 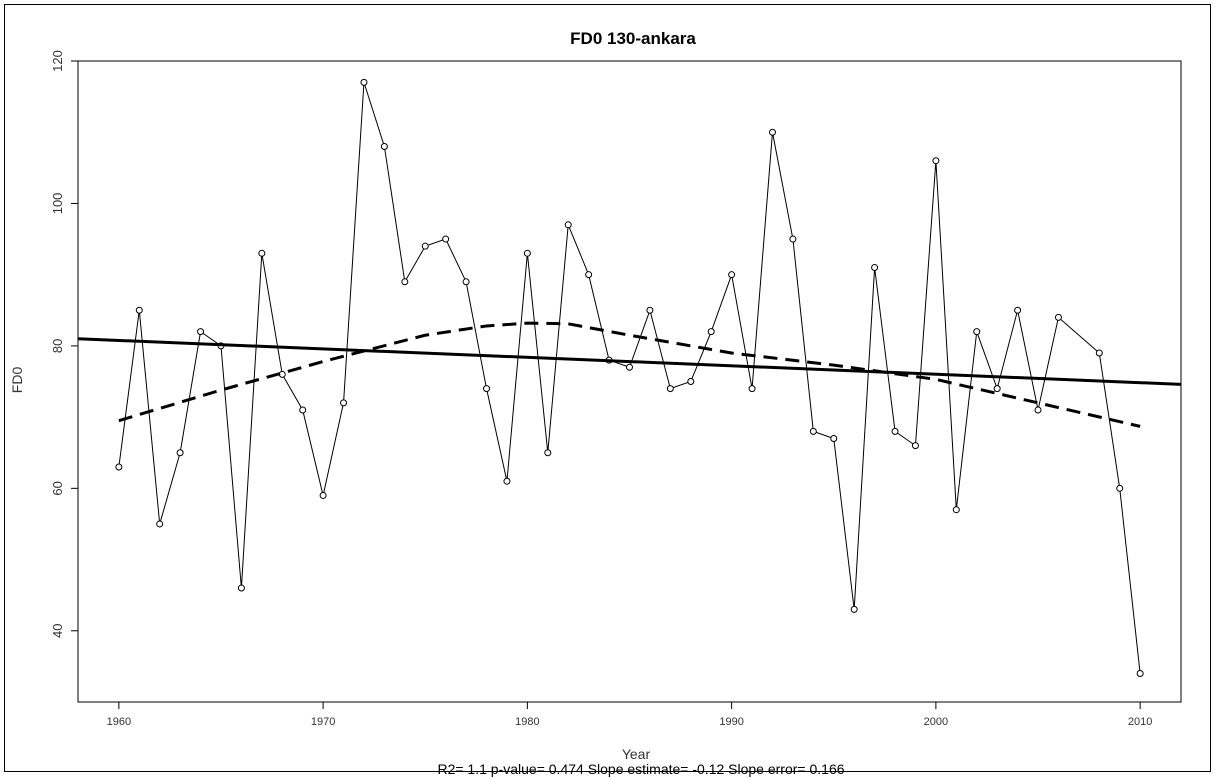 What do you see at coordinates (636, 754) in the screenshot?
I see `x-axis-label: Year` at bounding box center [636, 754].